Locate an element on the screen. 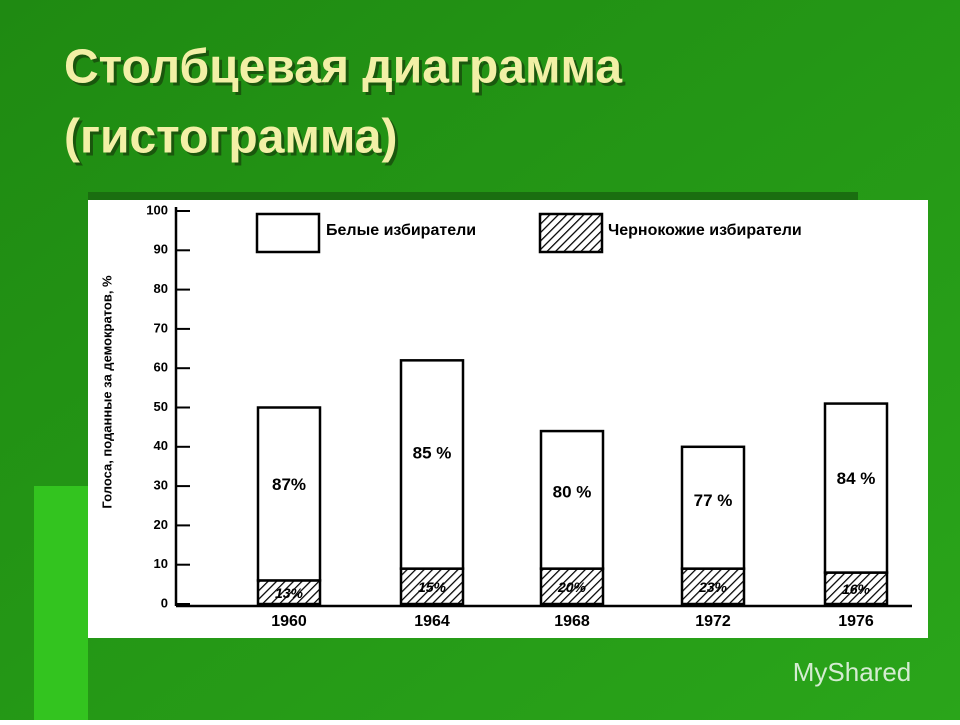 This screenshot has width=960, height=725. y-tick-label: 70 is located at coordinates (161, 327).